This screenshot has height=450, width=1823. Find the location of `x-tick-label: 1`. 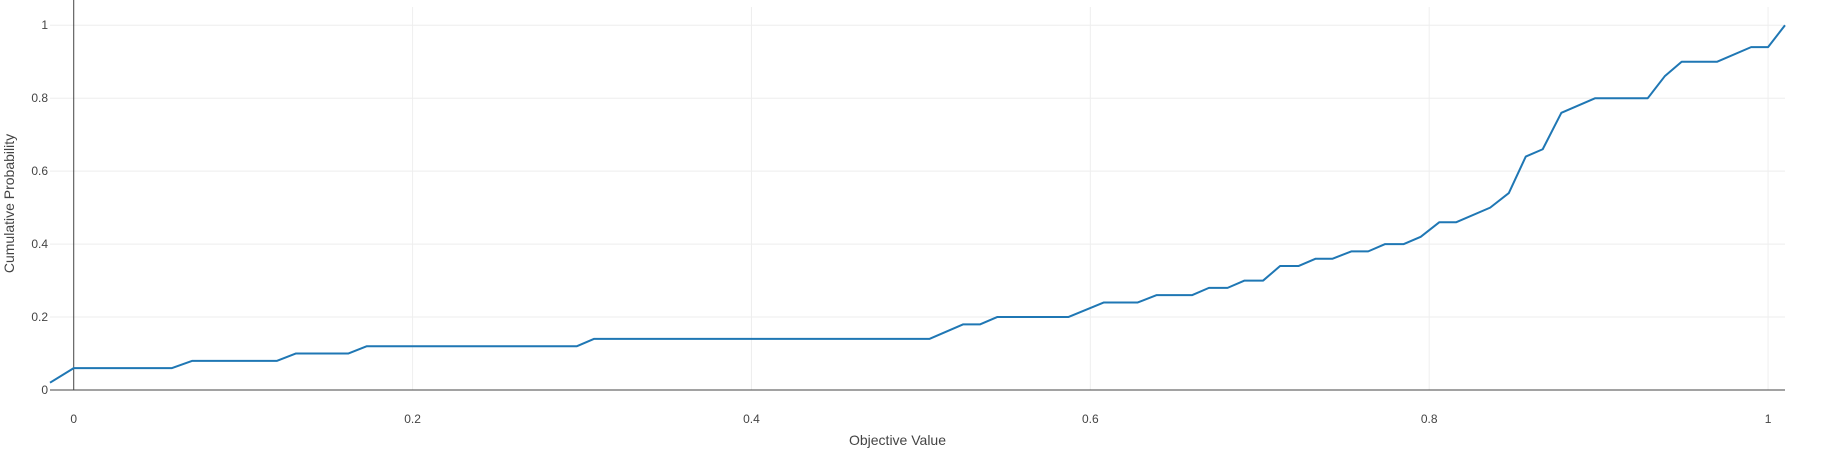

x-tick-label: 1 is located at coordinates (1768, 419).